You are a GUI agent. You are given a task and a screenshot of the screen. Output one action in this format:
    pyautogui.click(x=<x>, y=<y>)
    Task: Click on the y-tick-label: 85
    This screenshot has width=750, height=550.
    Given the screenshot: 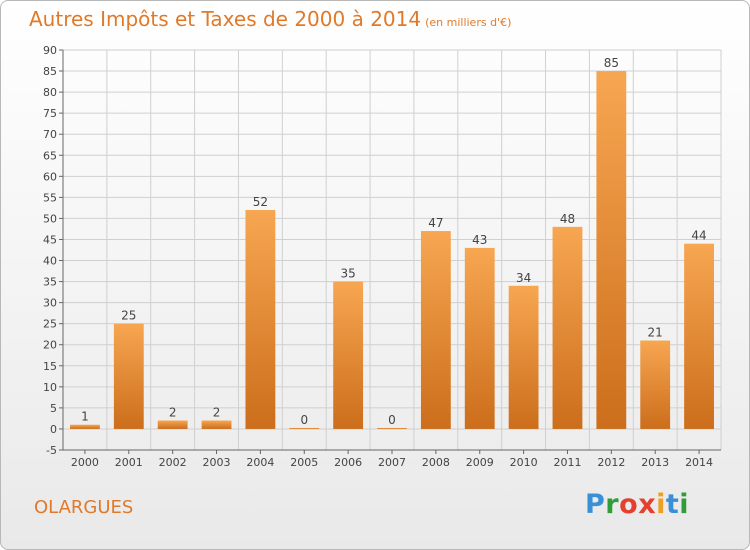 What is the action you would take?
    pyautogui.click(x=50, y=71)
    